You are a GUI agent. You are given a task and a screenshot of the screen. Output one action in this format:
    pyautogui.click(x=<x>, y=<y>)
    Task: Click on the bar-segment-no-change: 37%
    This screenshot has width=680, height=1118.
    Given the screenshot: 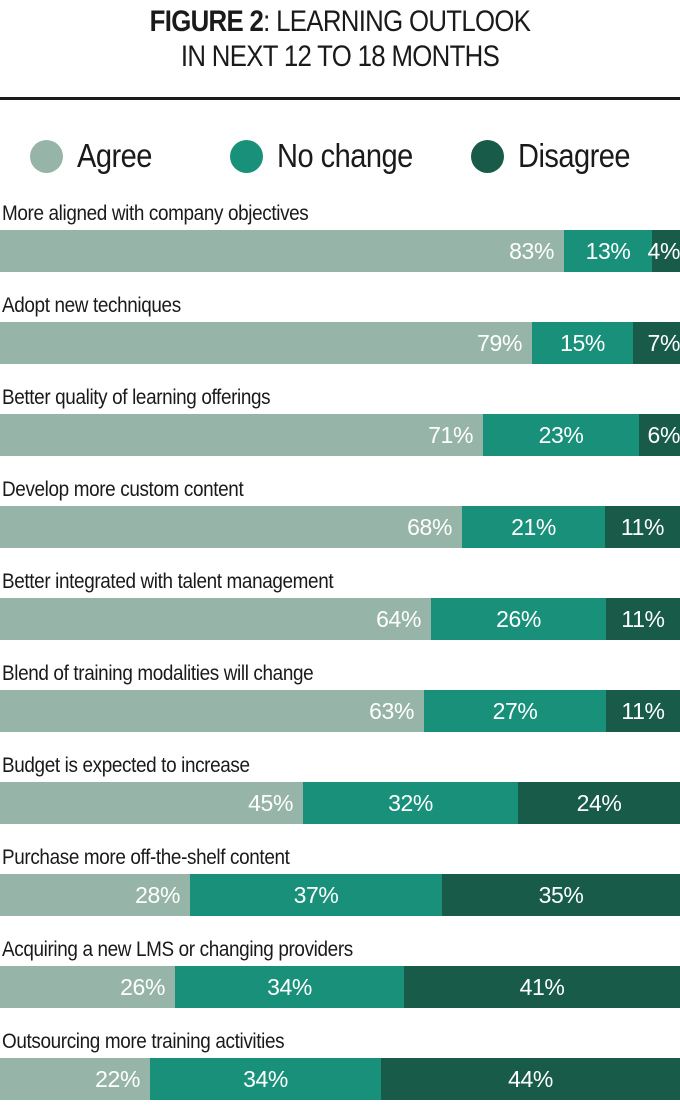 What is the action you would take?
    pyautogui.click(x=316, y=895)
    